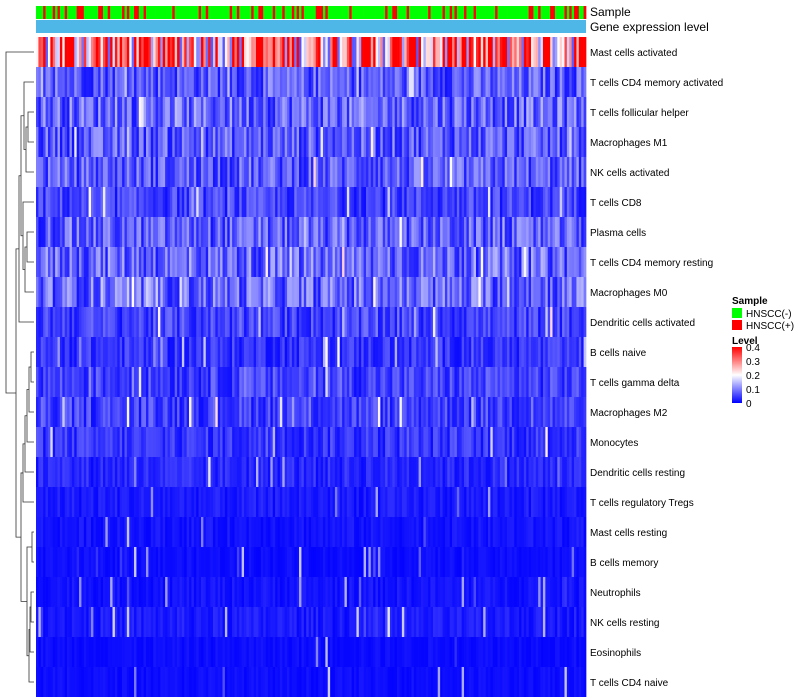 This screenshot has height=700, width=800. Describe the element at coordinates (311, 262) in the screenshot. I see `heatmap-row` at that location.